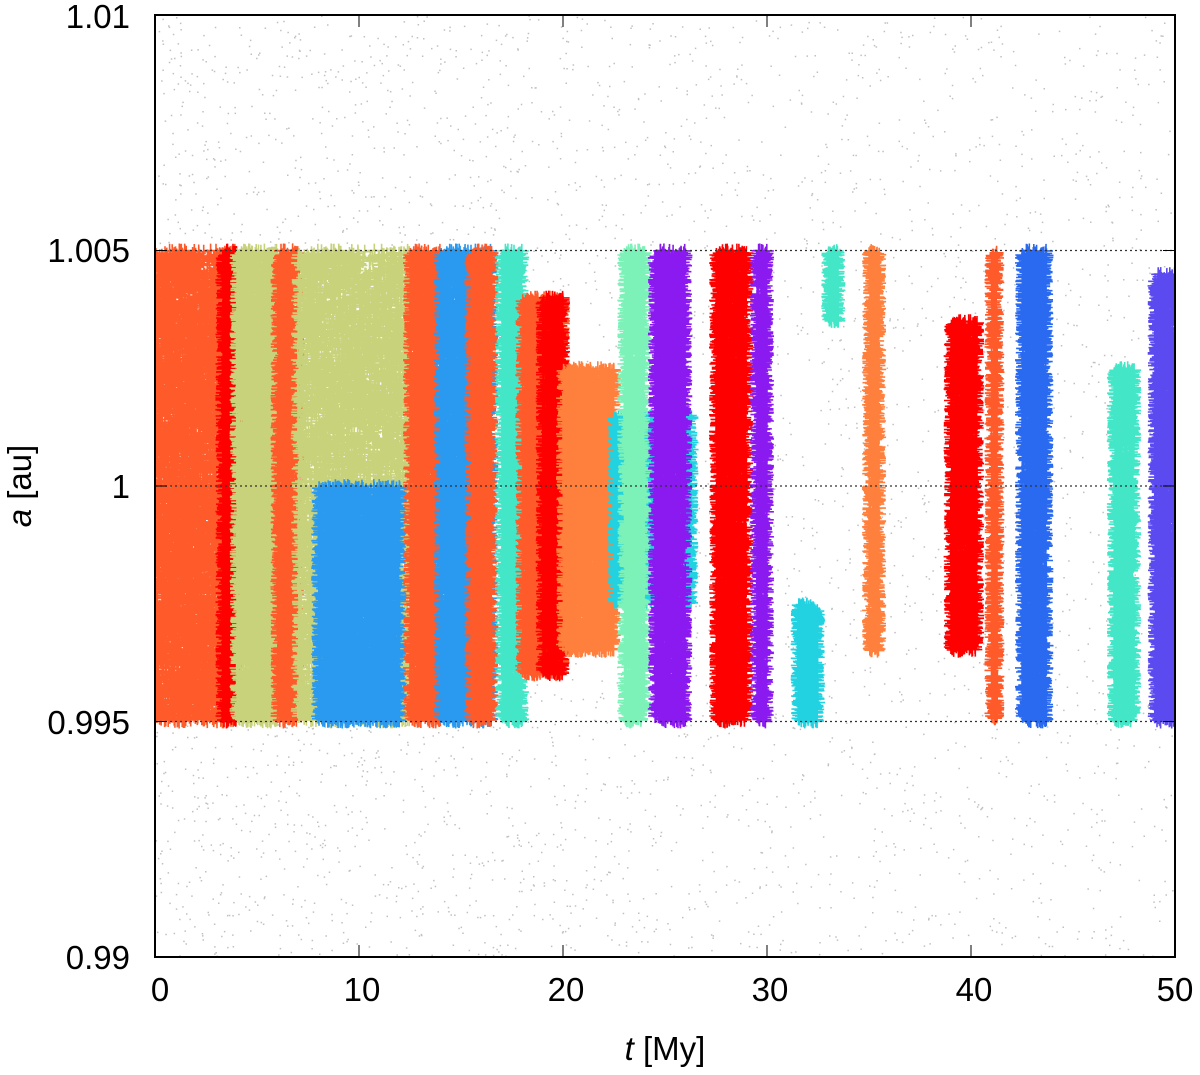 The height and width of the screenshot is (1075, 1200). I want to click on x-tick-label: 40, so click(974, 989).